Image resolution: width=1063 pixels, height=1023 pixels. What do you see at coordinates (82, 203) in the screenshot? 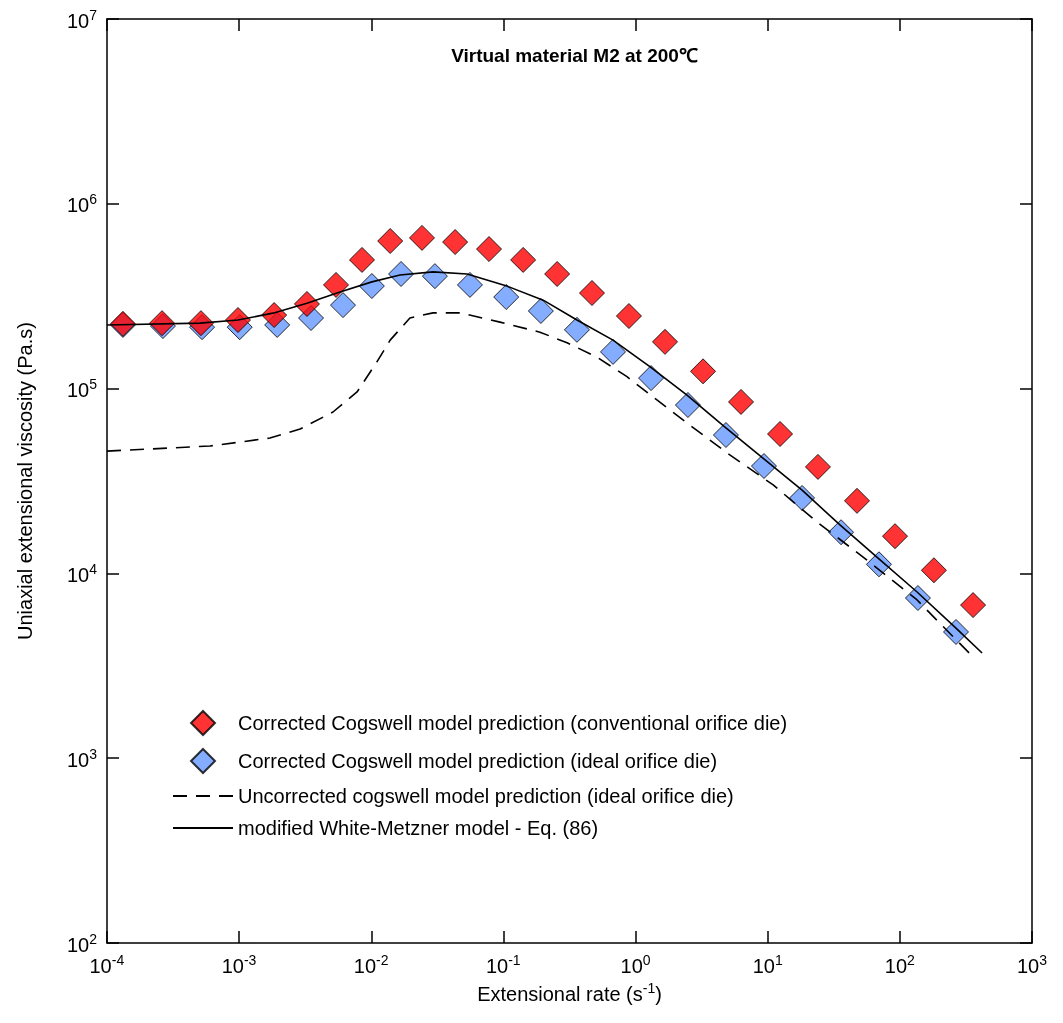
I see `y-tick-label: 10$^{6}$` at bounding box center [82, 203].